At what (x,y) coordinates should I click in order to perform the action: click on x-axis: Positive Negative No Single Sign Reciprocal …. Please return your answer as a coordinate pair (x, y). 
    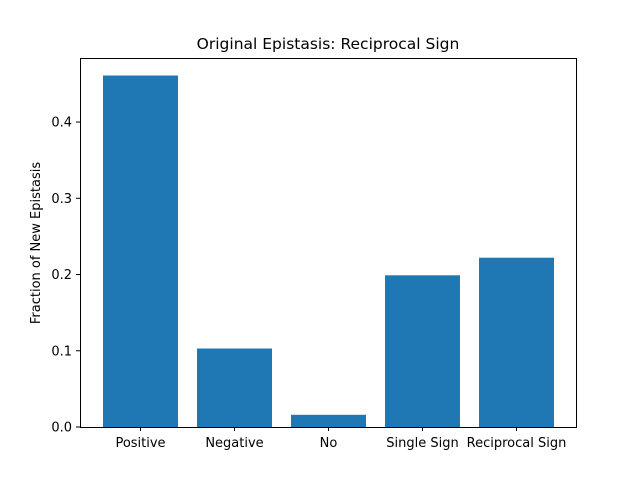
    Looking at the image, I should click on (340, 439).